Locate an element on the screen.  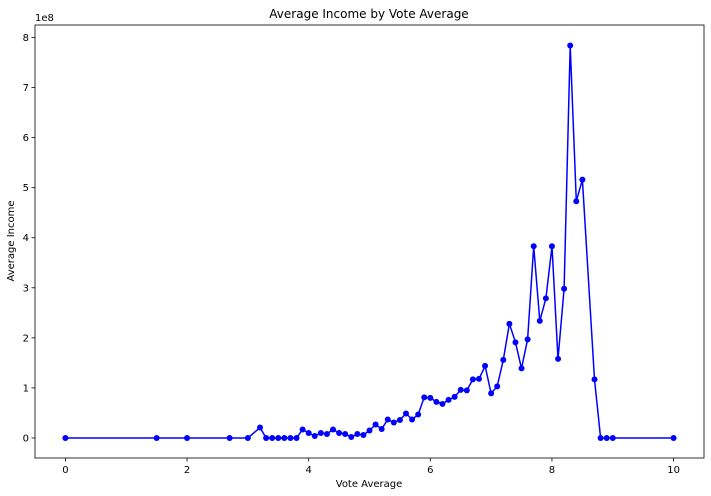
y-axis: 0 1 2 3 4 5 6 7 8 is located at coordinates (29, 238).